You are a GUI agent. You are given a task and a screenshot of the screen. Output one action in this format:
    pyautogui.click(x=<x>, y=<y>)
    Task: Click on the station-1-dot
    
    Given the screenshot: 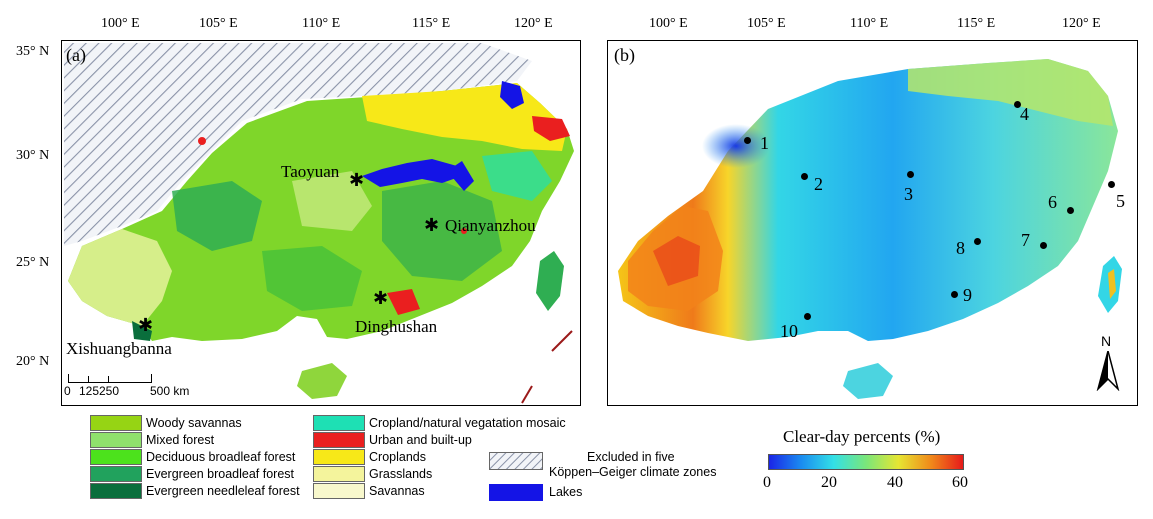 What is the action you would take?
    pyautogui.click(x=747, y=140)
    